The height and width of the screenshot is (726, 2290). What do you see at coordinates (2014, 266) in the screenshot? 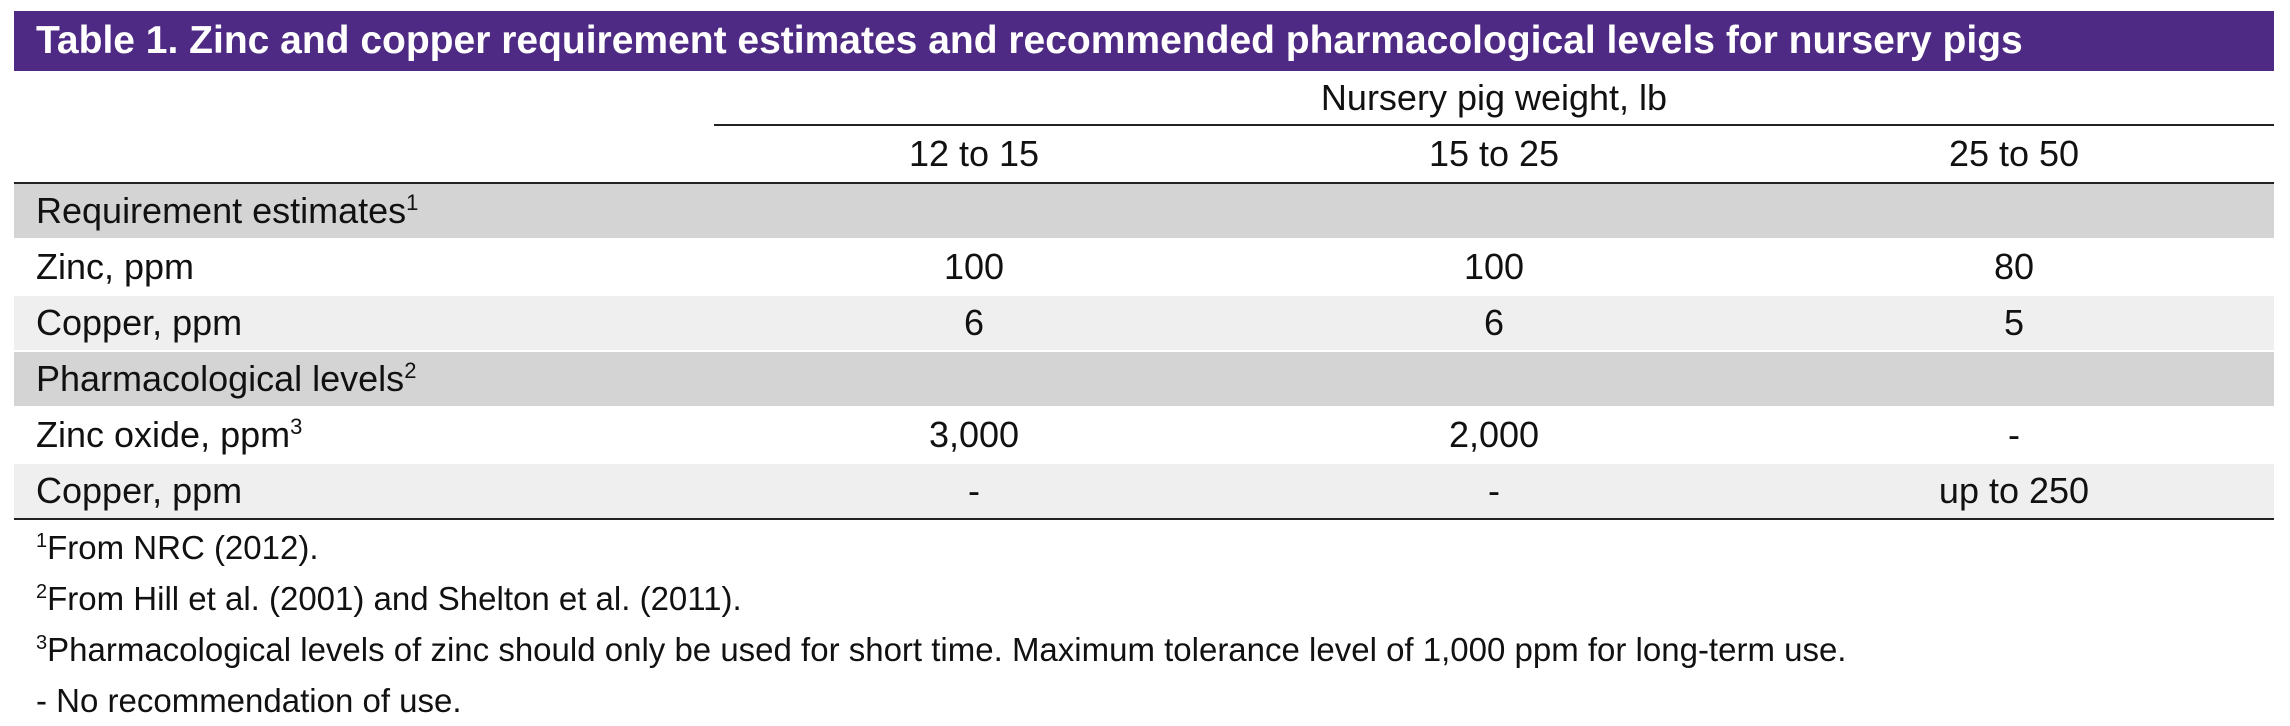
I see `table-cell: 80` at bounding box center [2014, 266].